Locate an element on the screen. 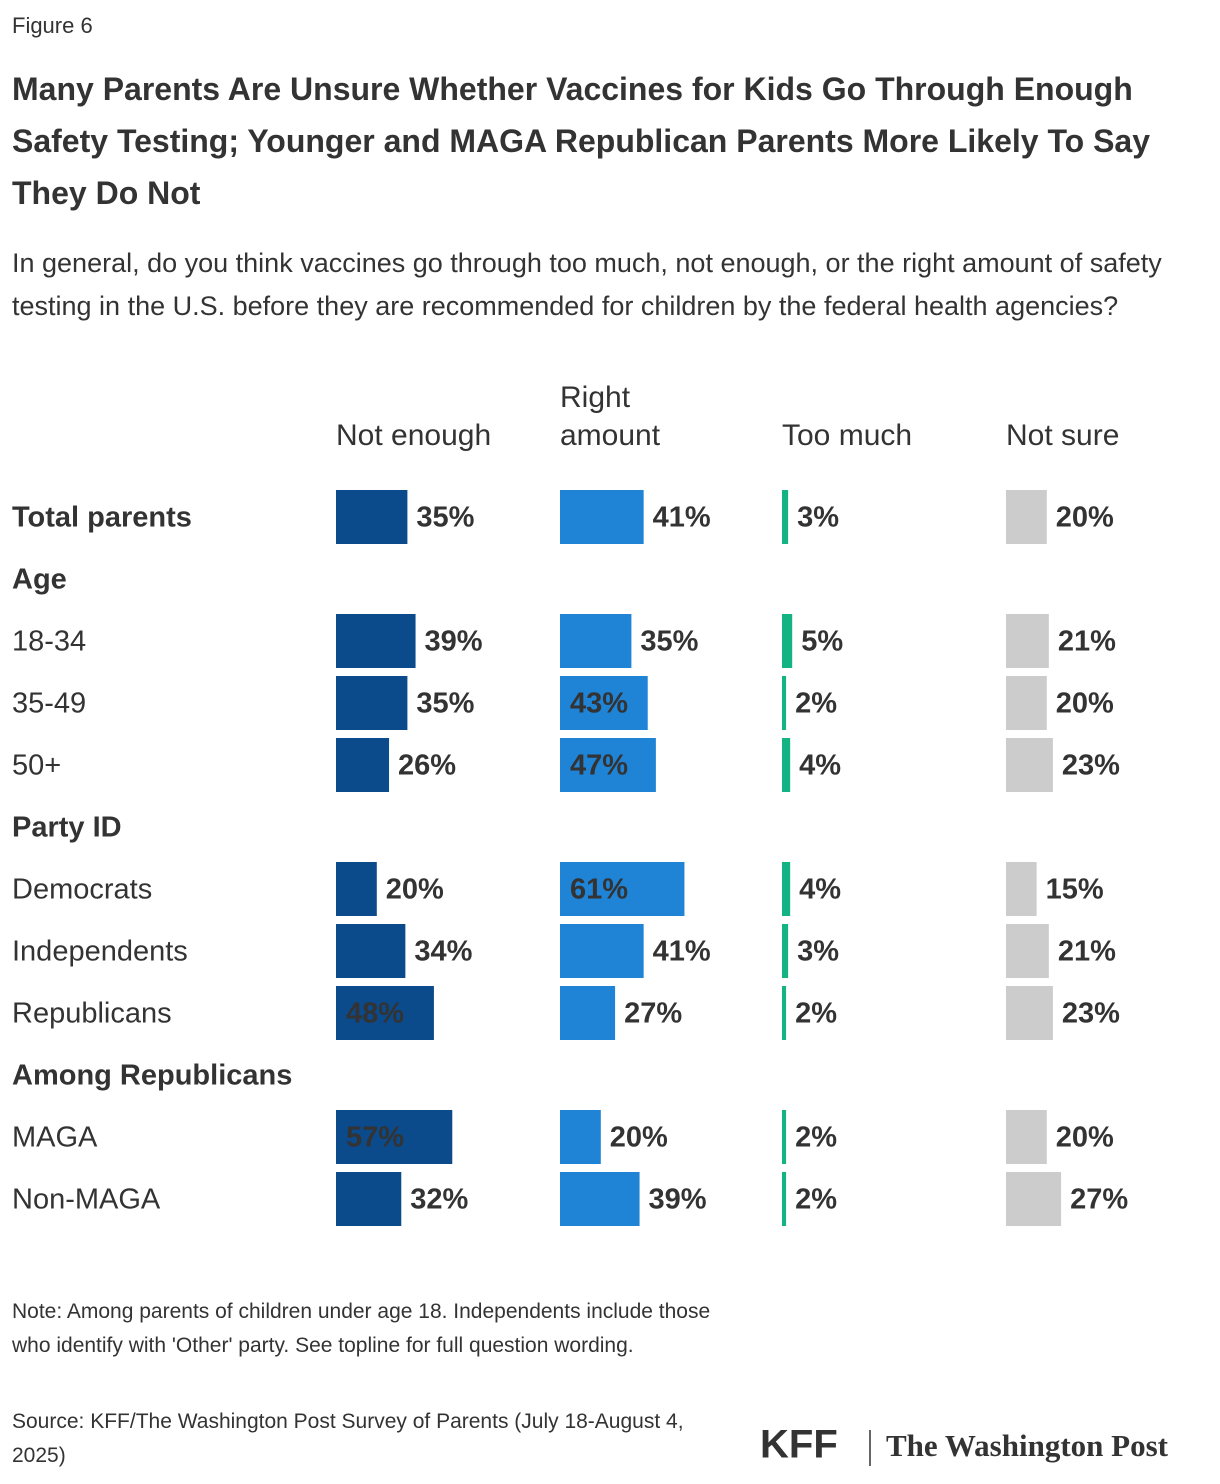 The image size is (1220, 1484). figure-label: Figure 6 is located at coordinates (52, 25).